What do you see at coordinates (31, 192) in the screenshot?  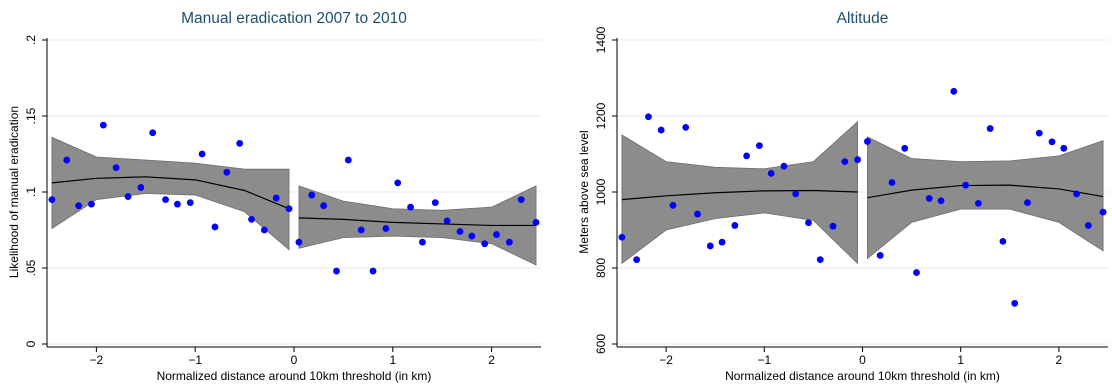 I see `y-tick-label: .1` at bounding box center [31, 192].